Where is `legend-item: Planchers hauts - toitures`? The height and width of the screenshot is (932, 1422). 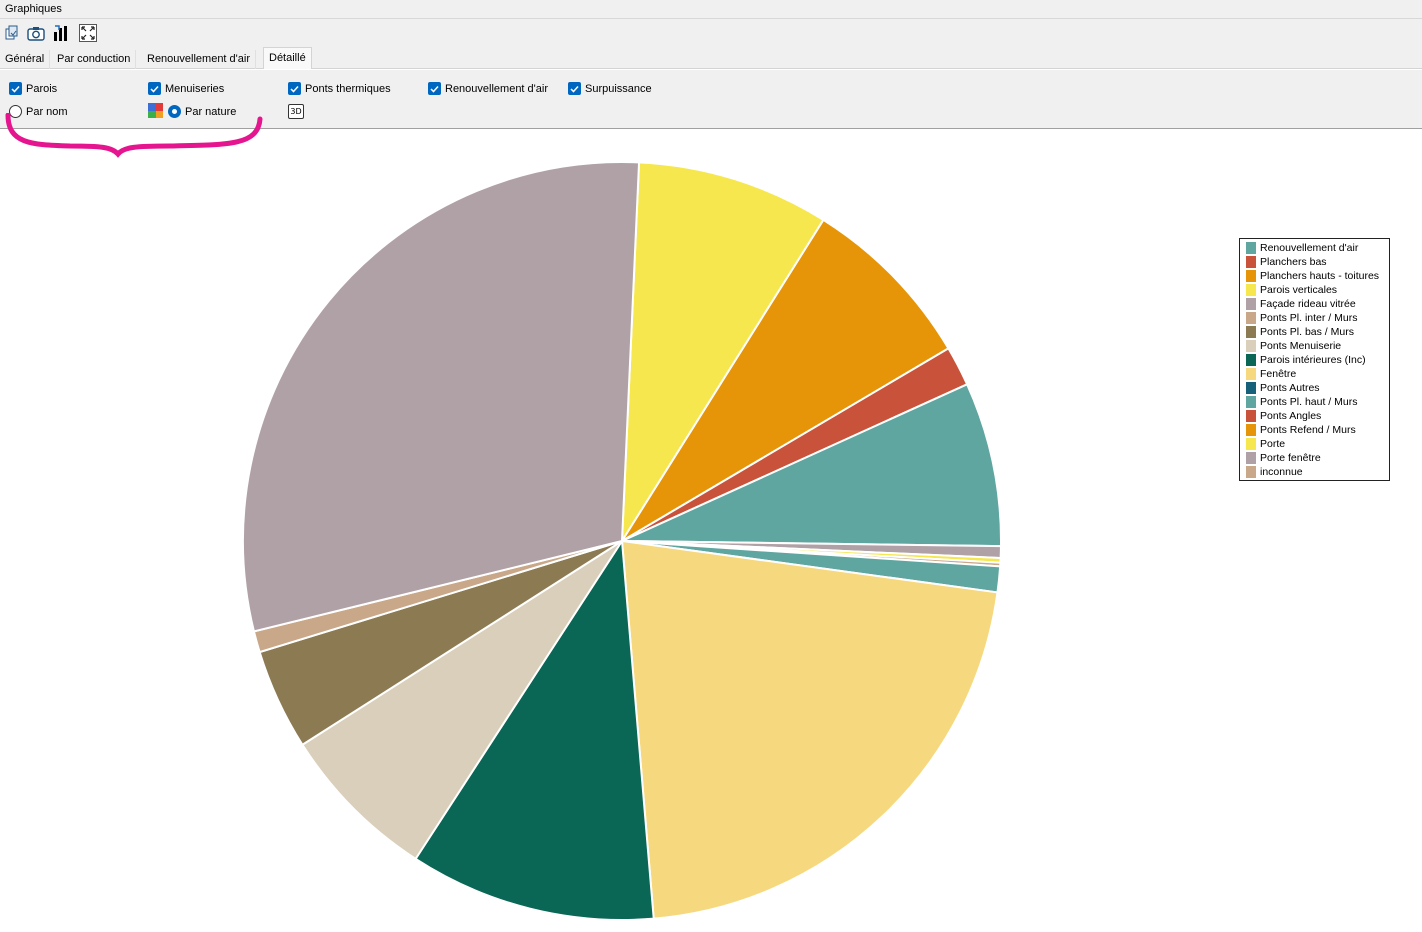
legend-item: Planchers hauts - toitures is located at coordinates (1317, 276).